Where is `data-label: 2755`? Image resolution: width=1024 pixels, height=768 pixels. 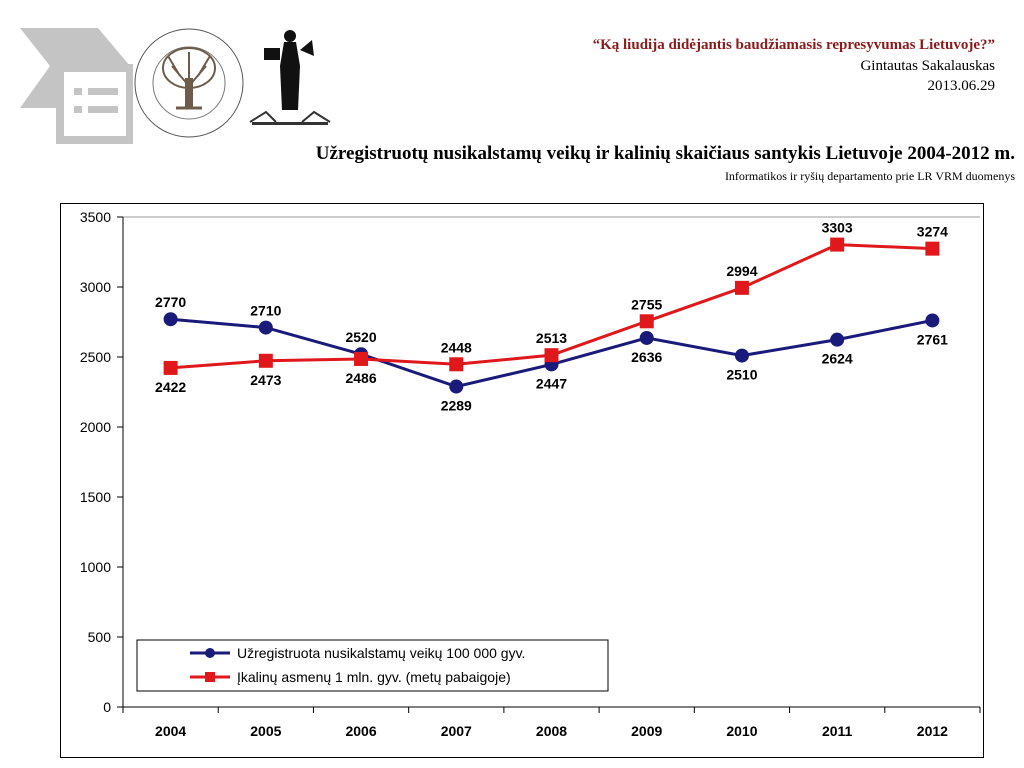
data-label: 2755 is located at coordinates (646, 304).